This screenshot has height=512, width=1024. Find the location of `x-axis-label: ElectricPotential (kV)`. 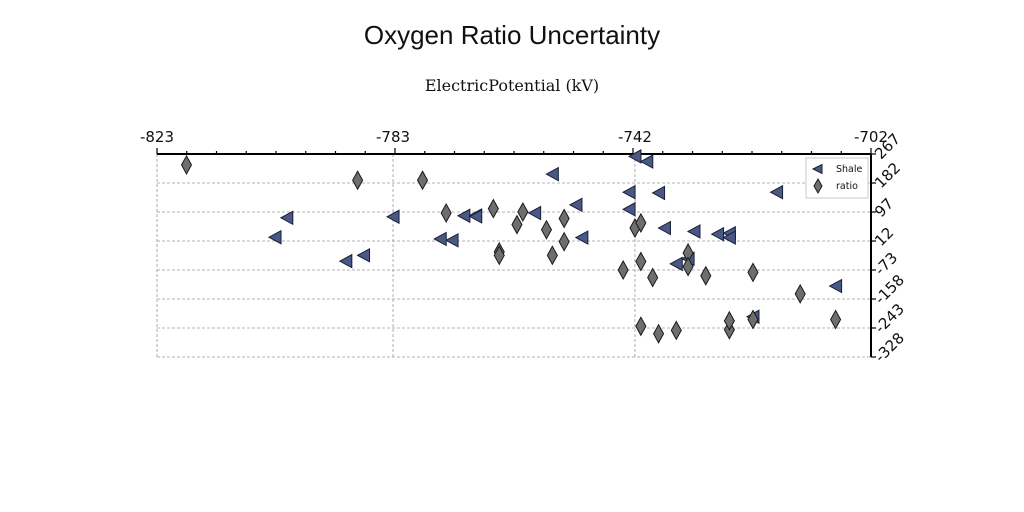

x-axis-label: ElectricPotential (kV) is located at coordinates (512, 85).